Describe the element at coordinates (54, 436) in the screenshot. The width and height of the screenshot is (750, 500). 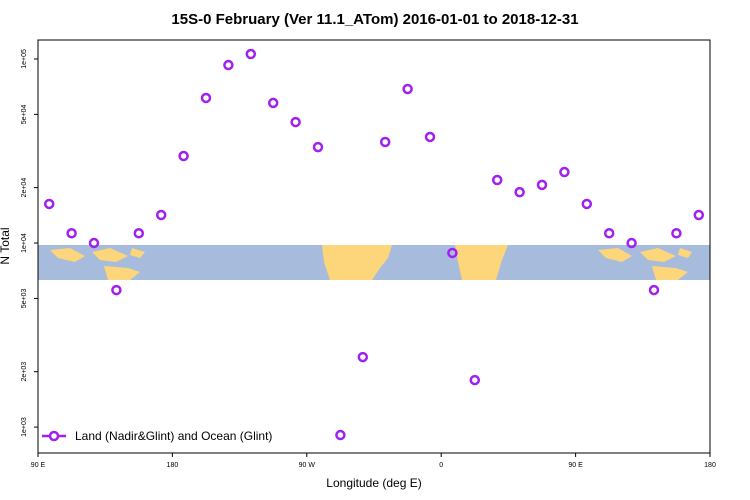
I see `legend-marker` at that location.